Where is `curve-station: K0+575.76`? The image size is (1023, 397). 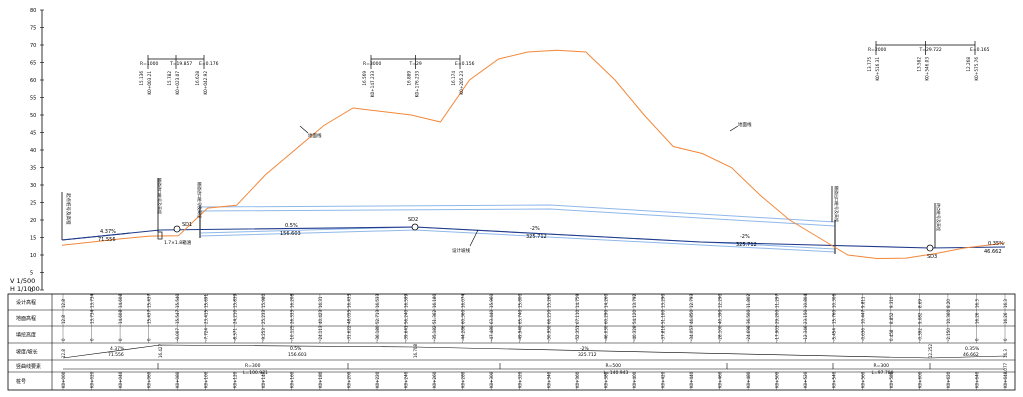
curve-station: K0+575.76 is located at coordinates (976, 69).